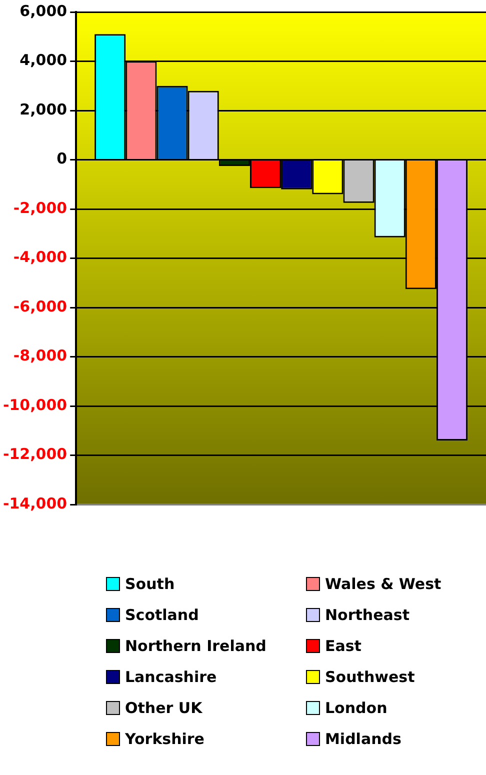 This screenshot has width=486, height=775. I want to click on legend-label: Northeast, so click(367, 615).